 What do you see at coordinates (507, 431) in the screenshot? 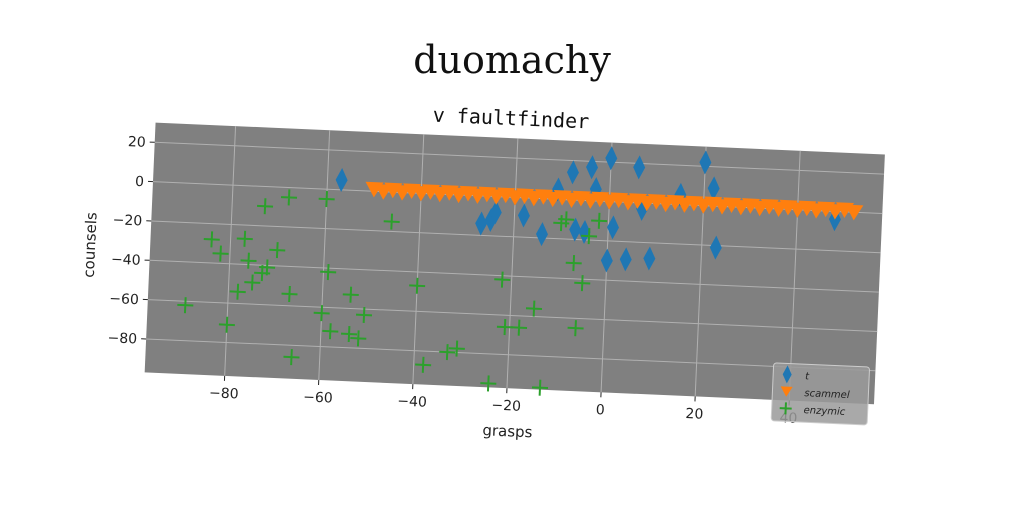
I see `x-axis-label: grasps` at bounding box center [507, 431].